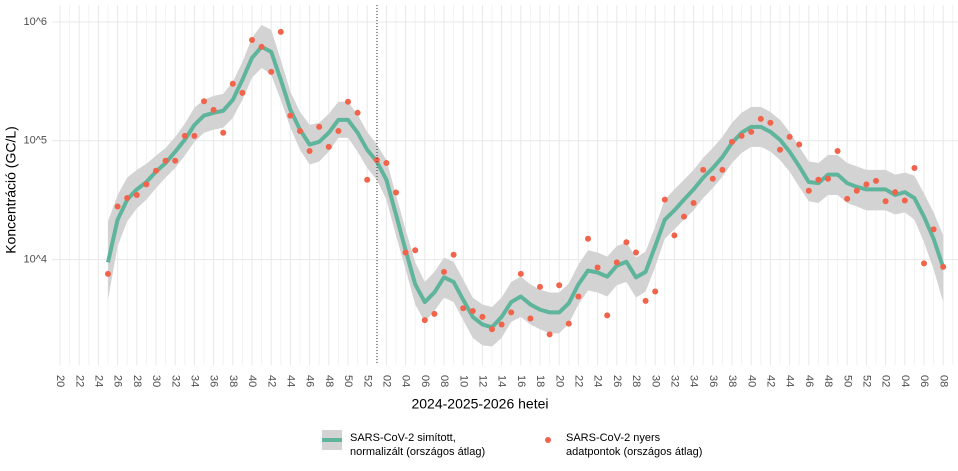 This screenshot has height=471, width=958. I want to click on x-tick-label: 04, so click(406, 381).